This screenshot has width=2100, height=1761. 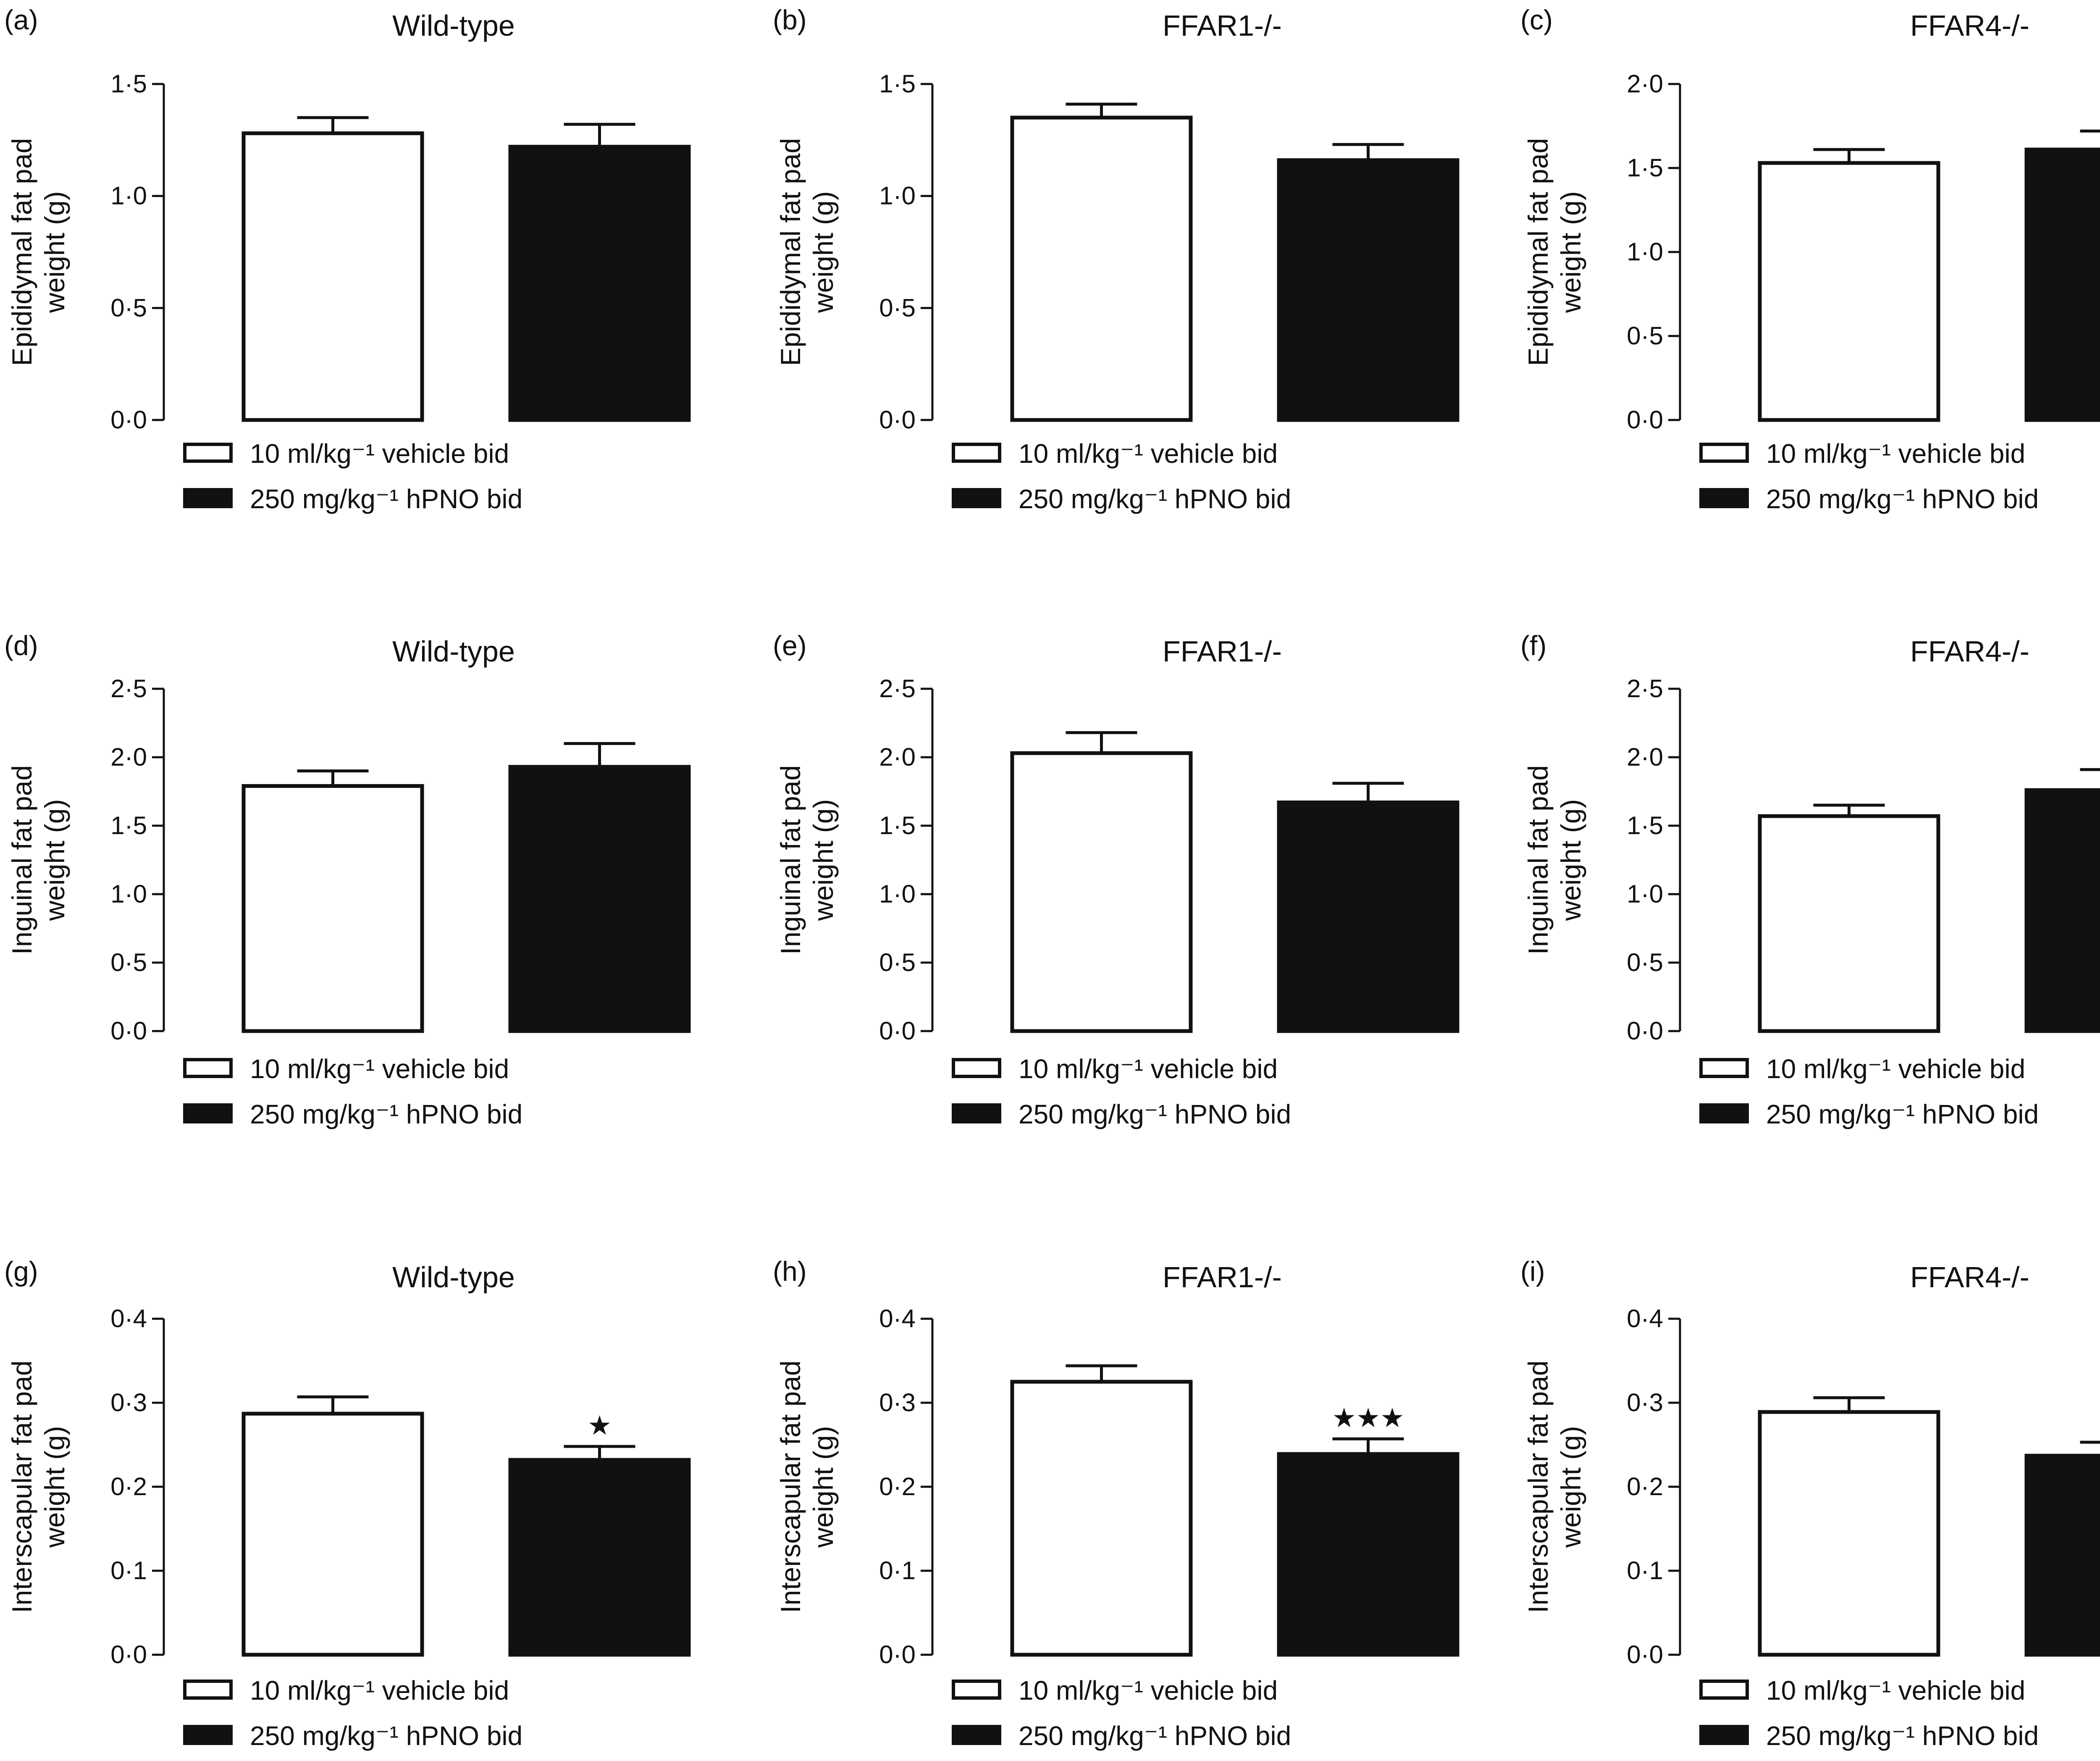 What do you see at coordinates (790, 1272) in the screenshot?
I see `panel-letter: (h)` at bounding box center [790, 1272].